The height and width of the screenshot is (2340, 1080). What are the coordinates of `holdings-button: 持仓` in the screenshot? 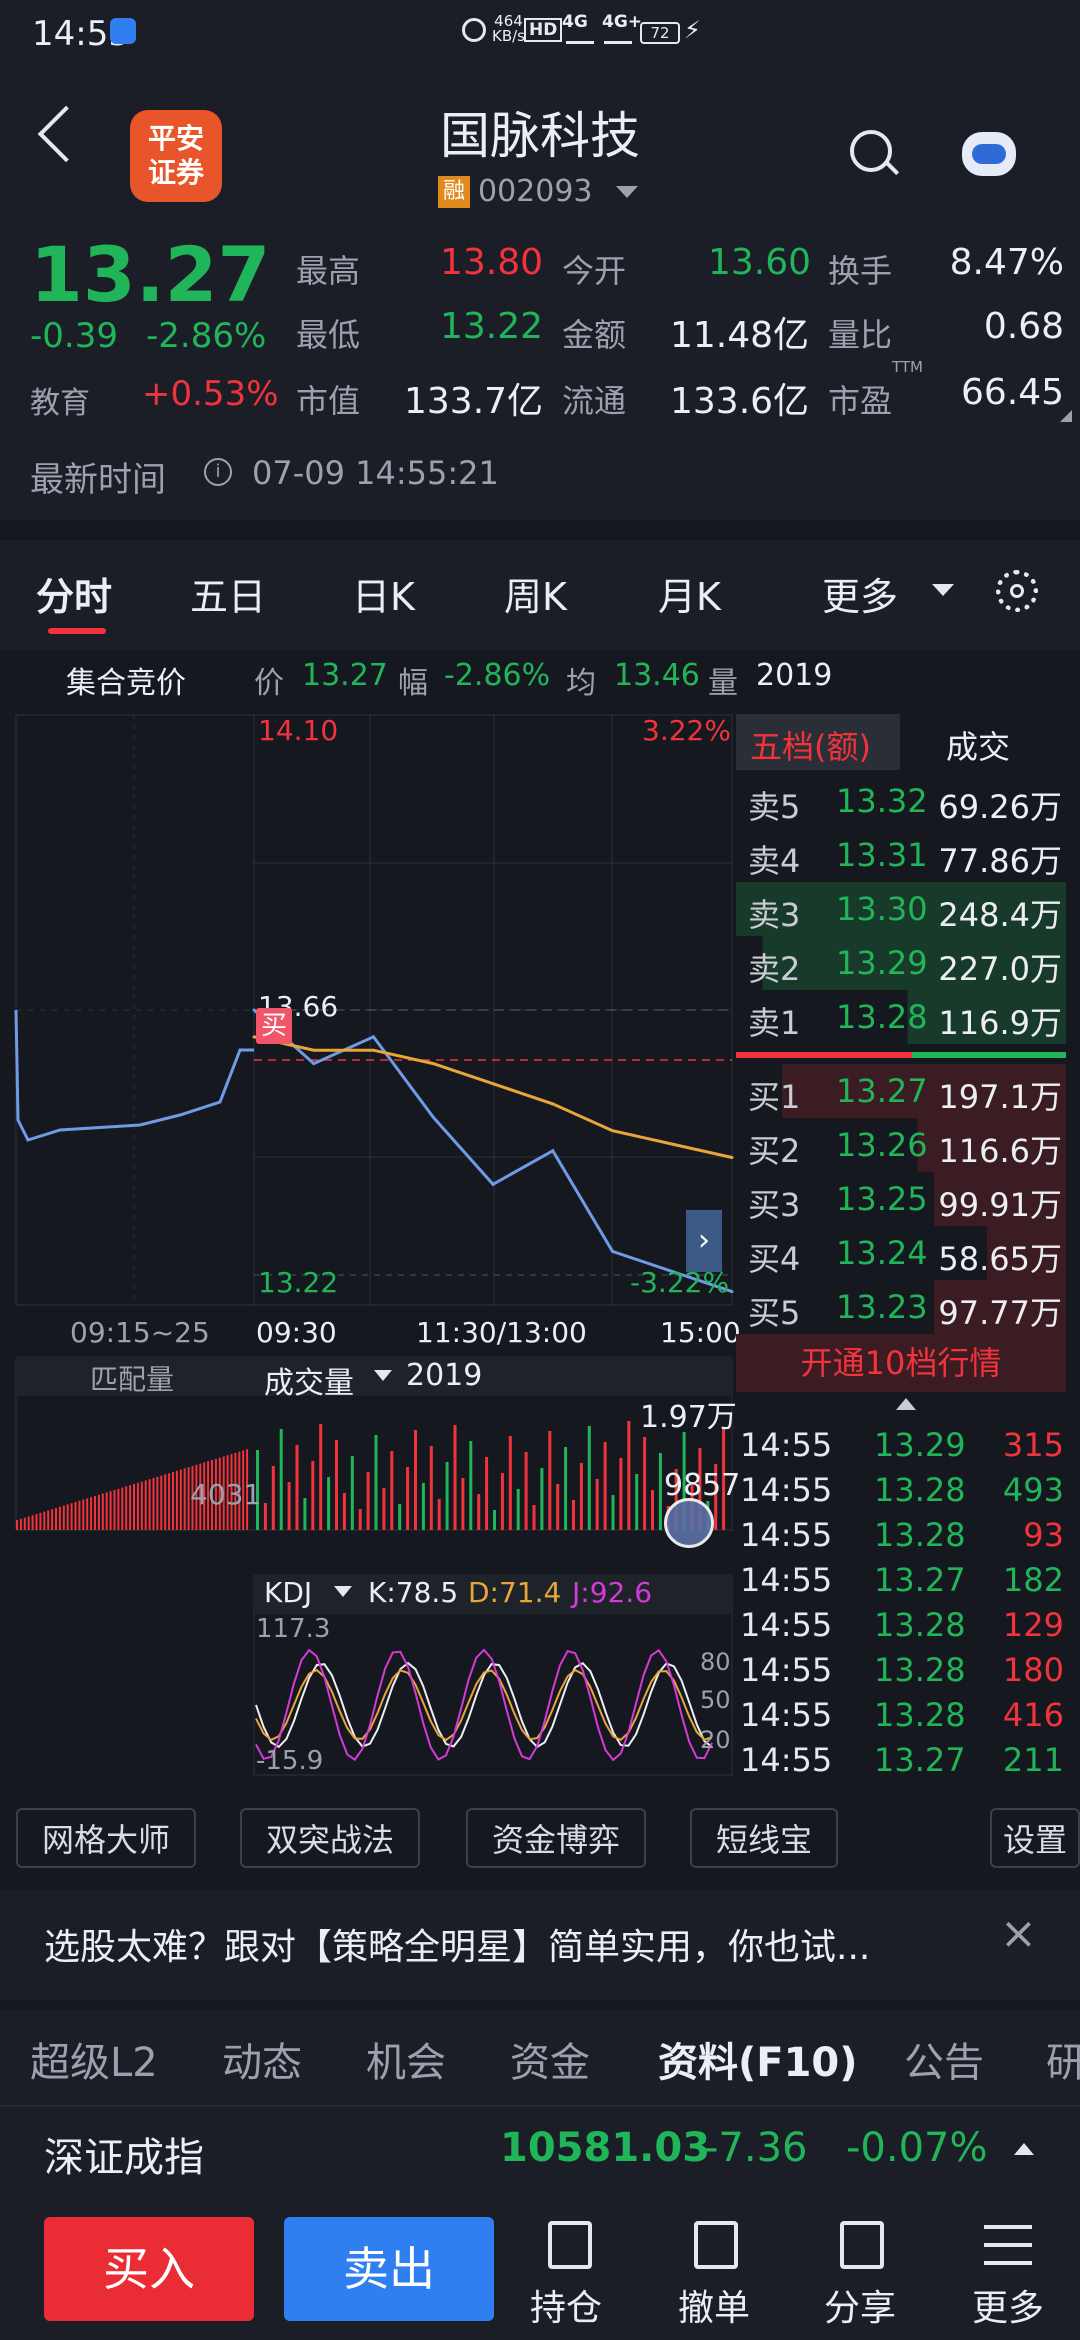 It's located at (570, 2276).